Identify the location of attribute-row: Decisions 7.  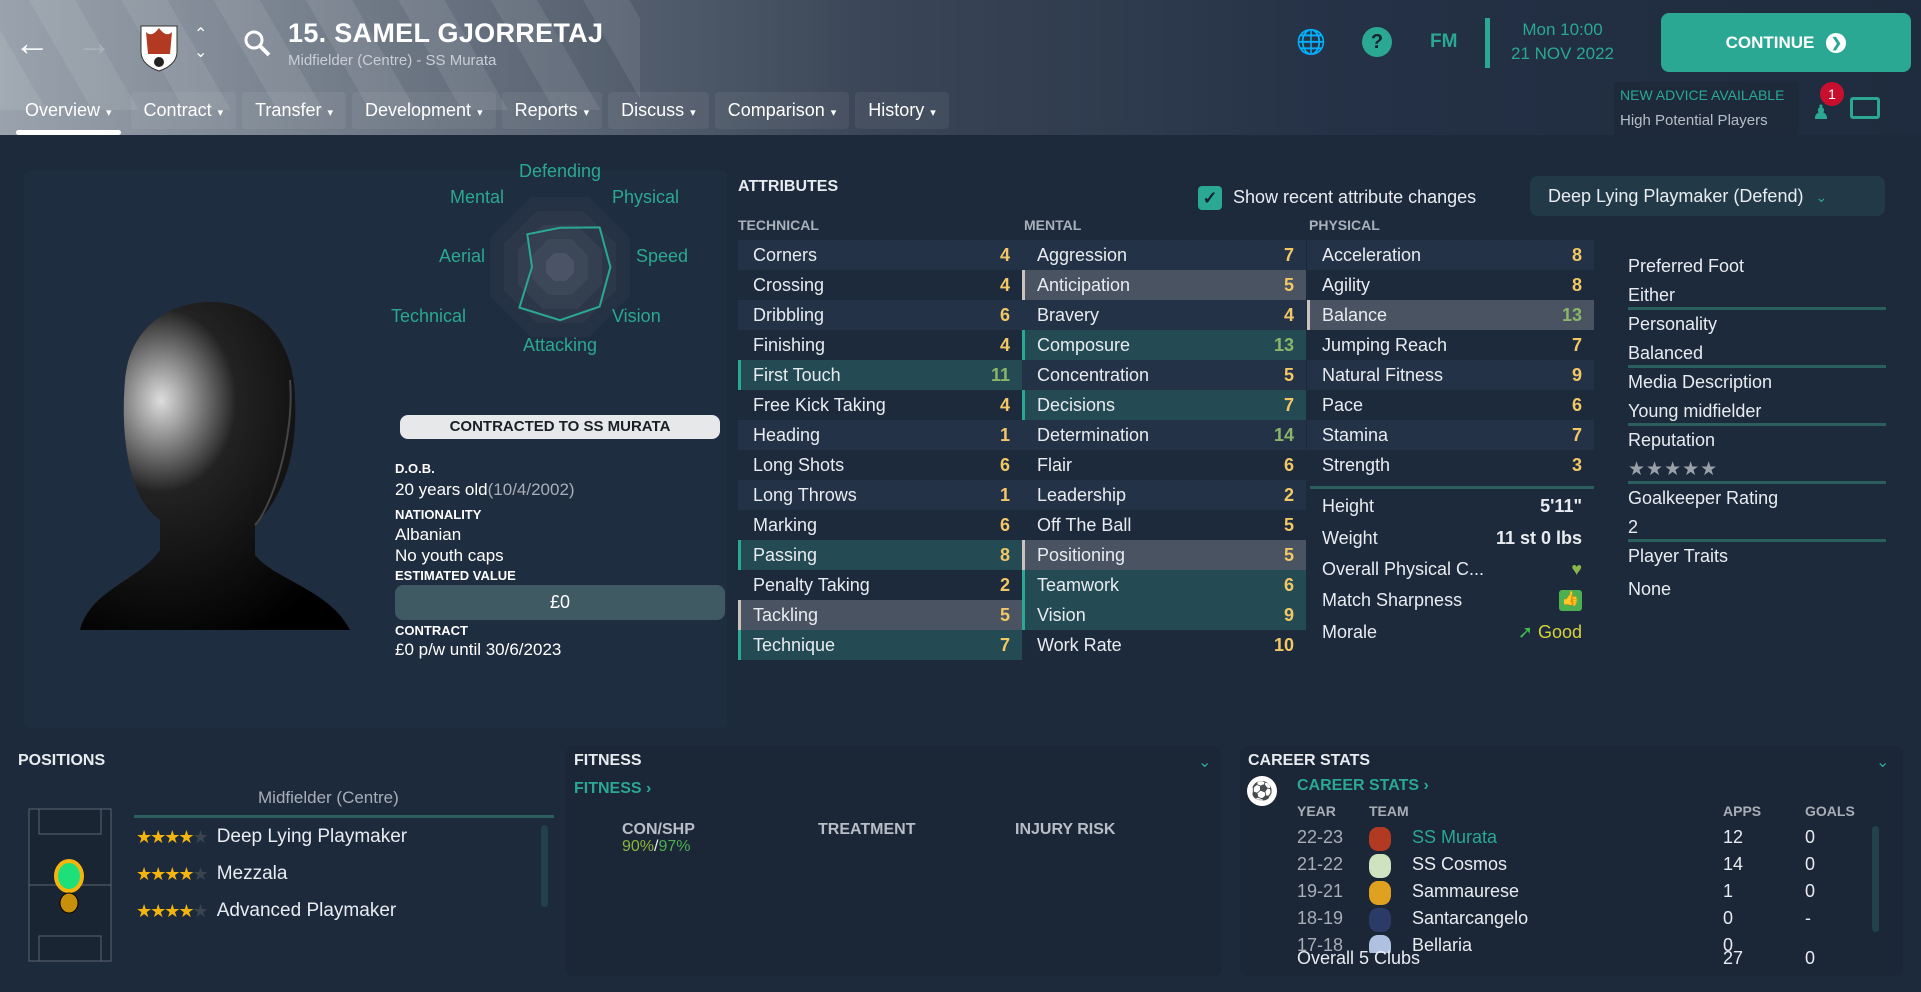
(1164, 405).